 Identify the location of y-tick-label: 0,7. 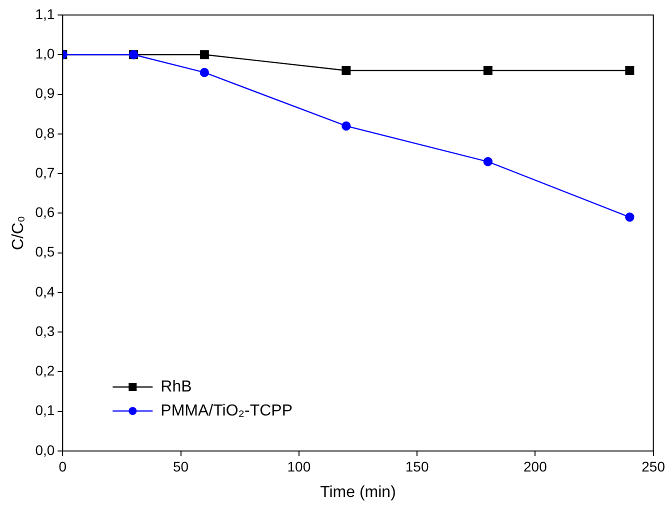
(45, 172).